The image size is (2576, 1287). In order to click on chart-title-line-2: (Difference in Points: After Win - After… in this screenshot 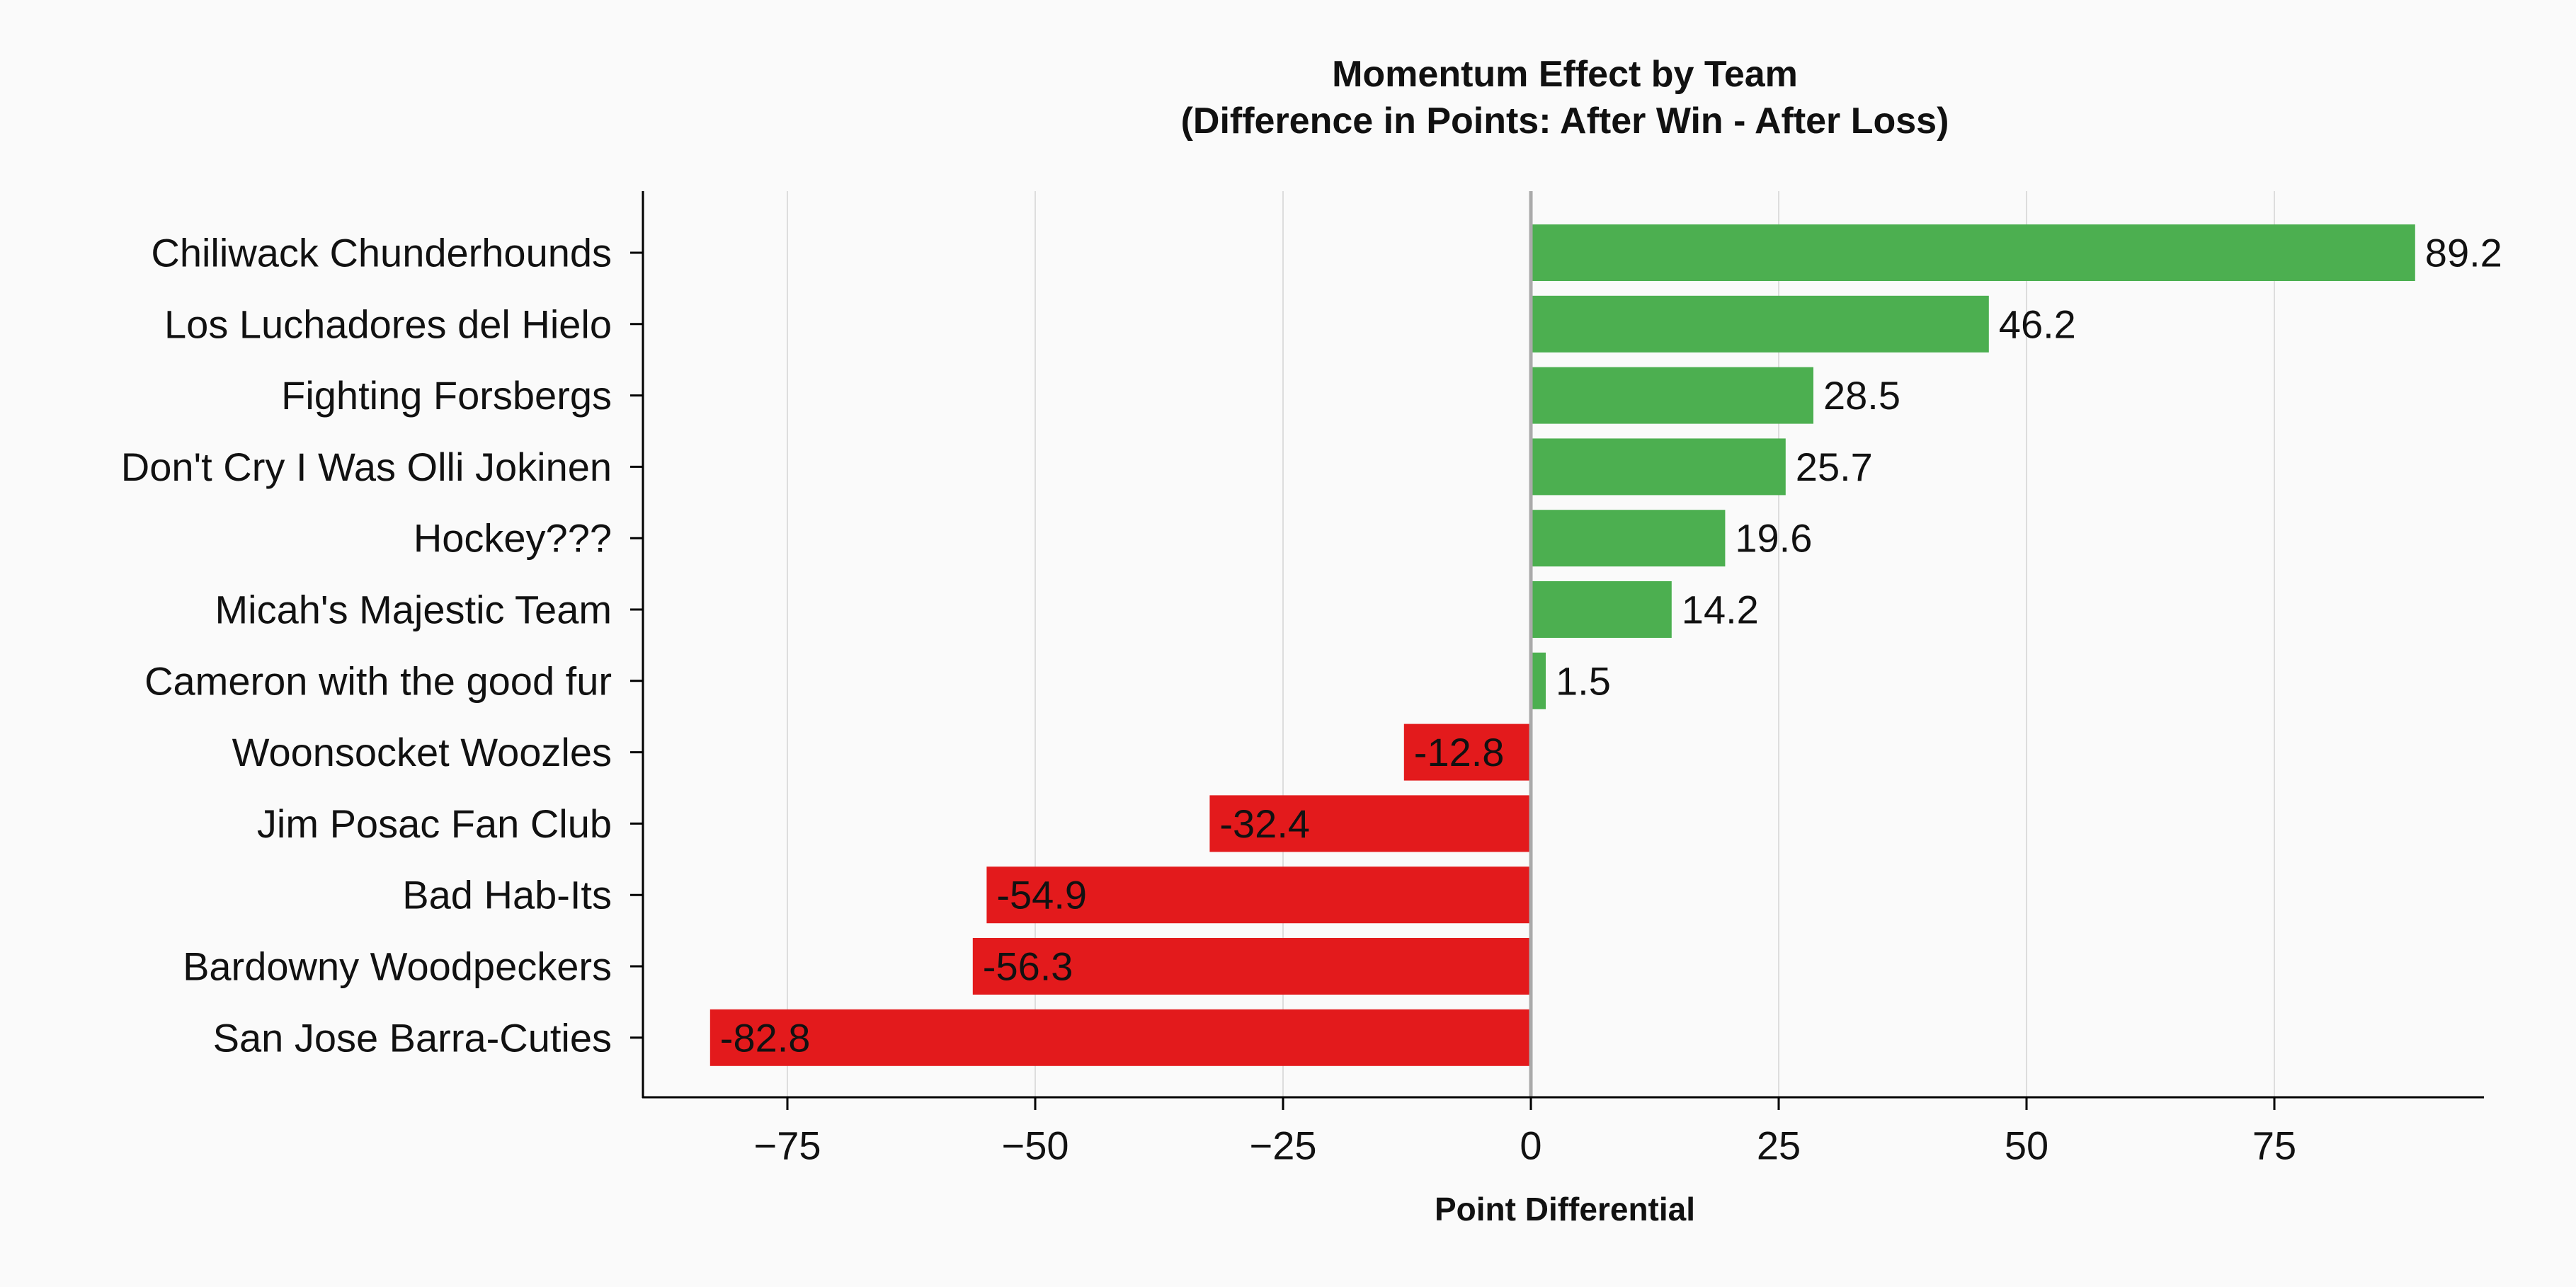, I will do `click(1564, 121)`.